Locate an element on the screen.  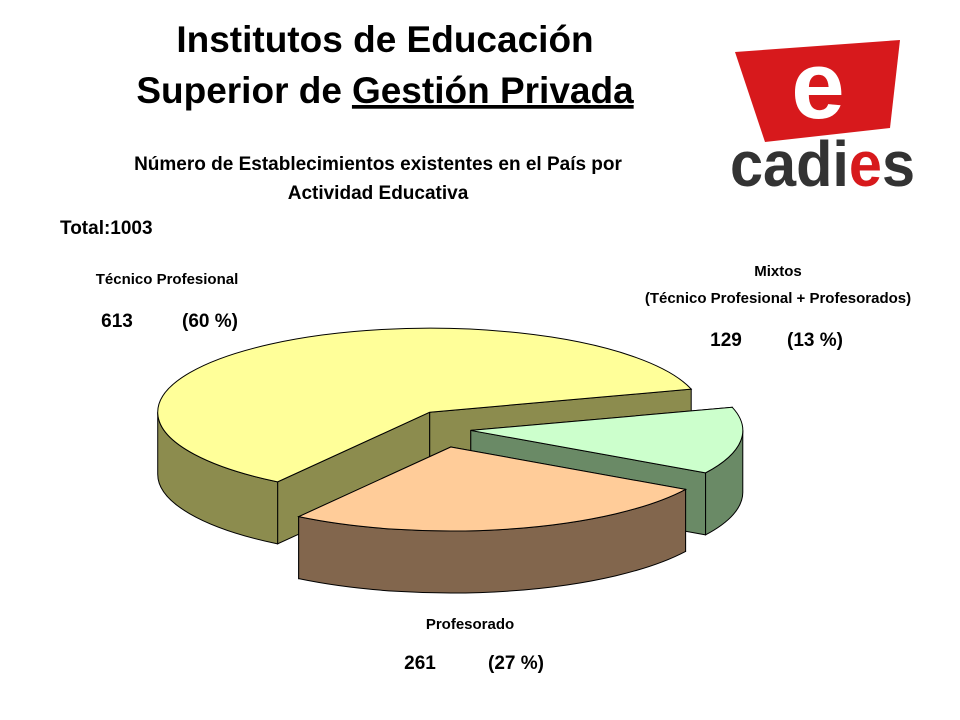
percent-label: (13 %) is located at coordinates (815, 340).